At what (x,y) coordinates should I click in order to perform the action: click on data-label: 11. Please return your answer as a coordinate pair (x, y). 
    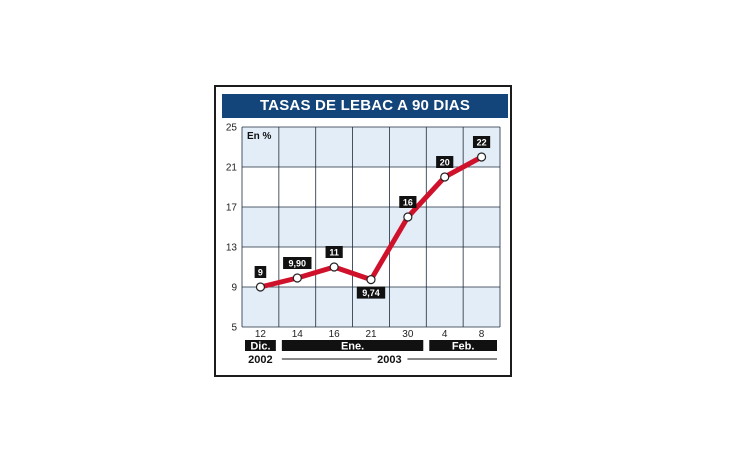
    Looking at the image, I should click on (334, 252).